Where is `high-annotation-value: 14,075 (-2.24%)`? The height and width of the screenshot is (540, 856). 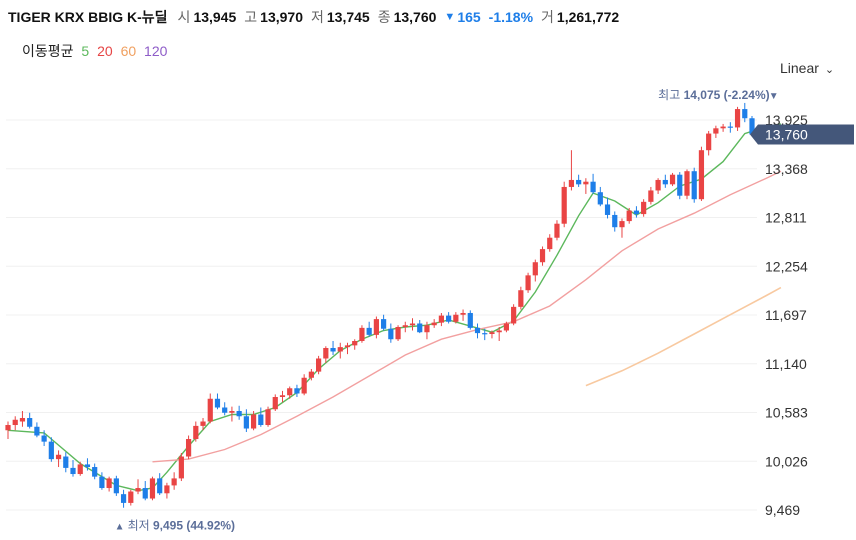 high-annotation-value: 14,075 (-2.24%) is located at coordinates (727, 95).